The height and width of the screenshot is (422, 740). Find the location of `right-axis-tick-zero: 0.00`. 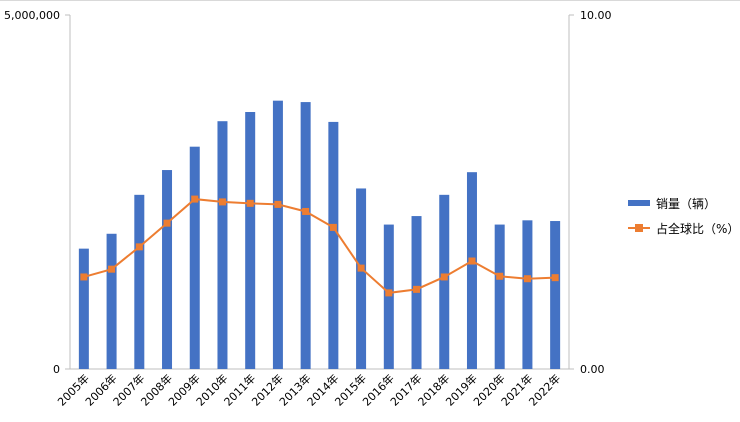

right-axis-tick-zero: 0.00 is located at coordinates (592, 369).